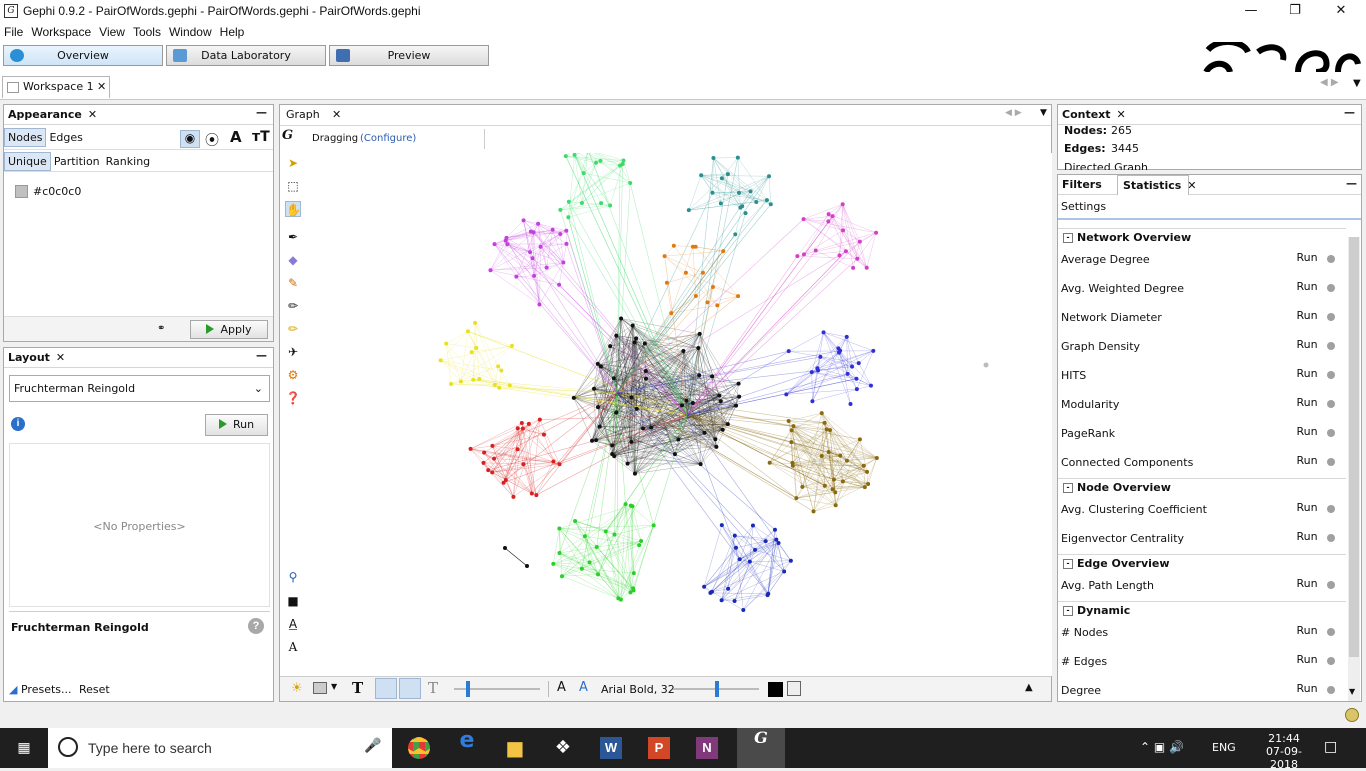 This screenshot has width=1366, height=771. What do you see at coordinates (303, 114) in the screenshot?
I see `tab-graph: Graph` at bounding box center [303, 114].